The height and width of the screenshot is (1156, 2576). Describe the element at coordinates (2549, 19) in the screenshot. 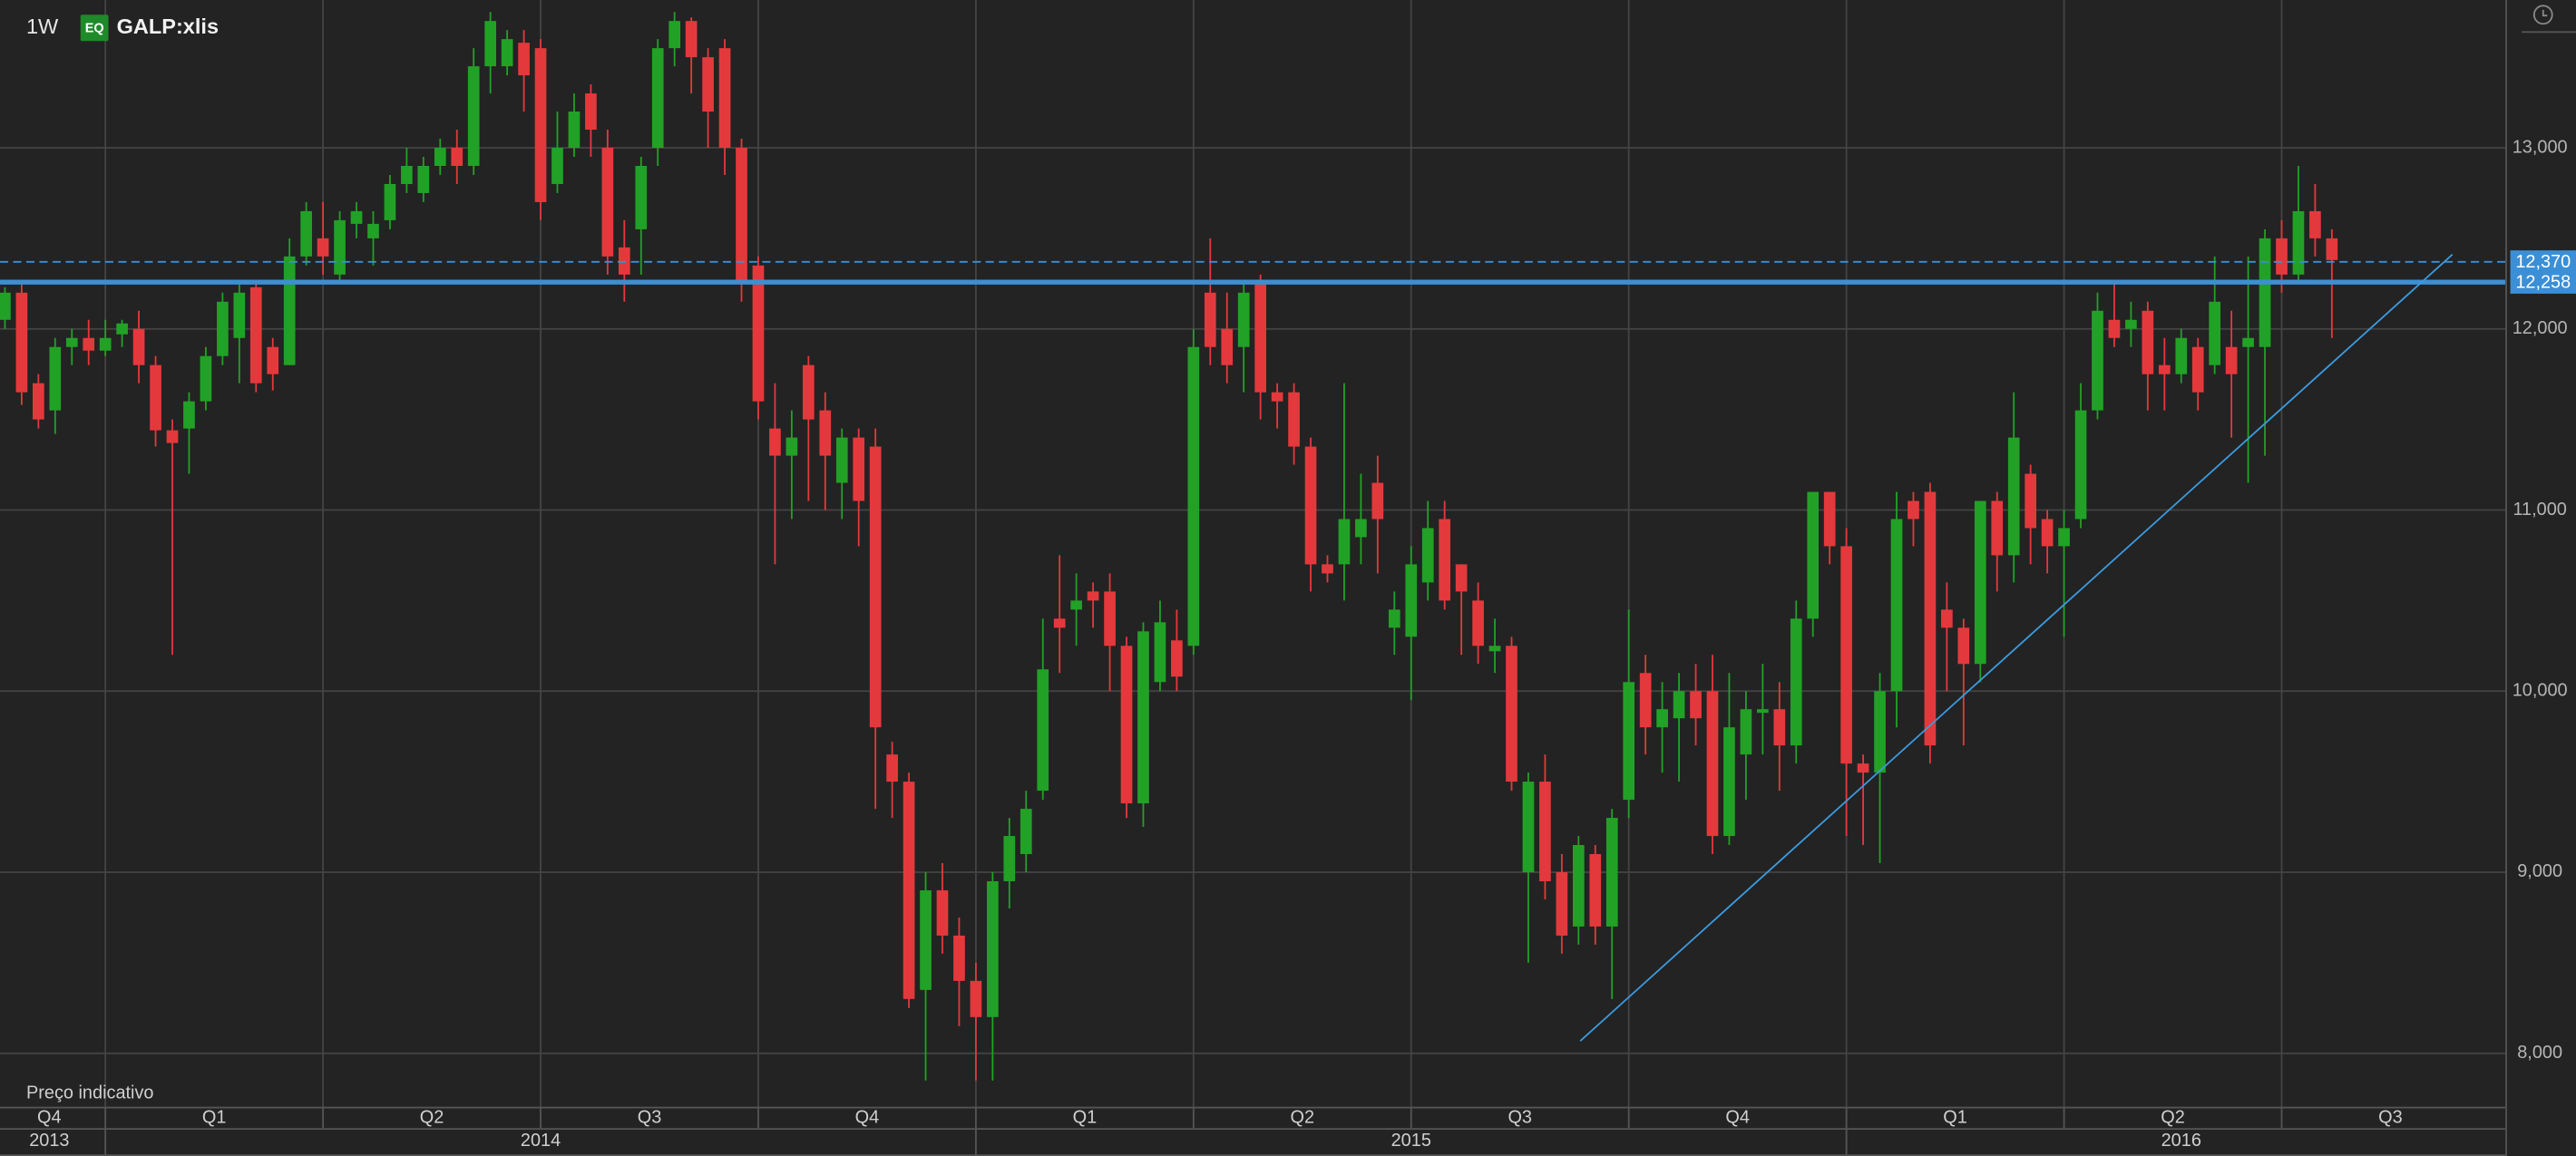

I see `clock-icon` at that location.